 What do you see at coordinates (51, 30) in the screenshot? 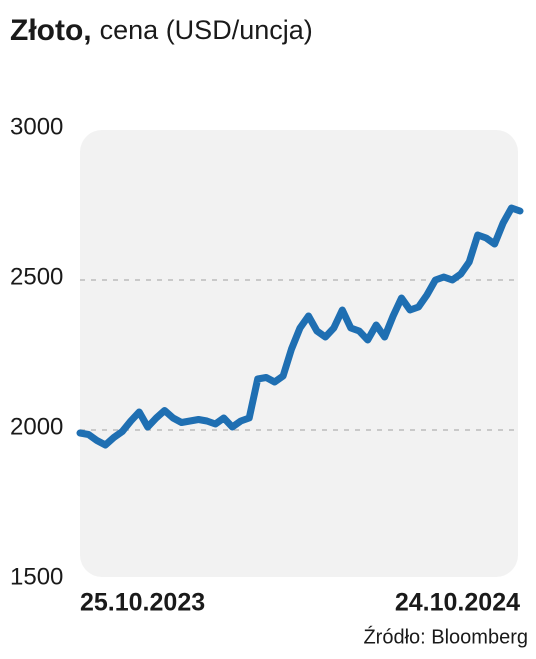
I see `chart-title: Złoto,` at bounding box center [51, 30].